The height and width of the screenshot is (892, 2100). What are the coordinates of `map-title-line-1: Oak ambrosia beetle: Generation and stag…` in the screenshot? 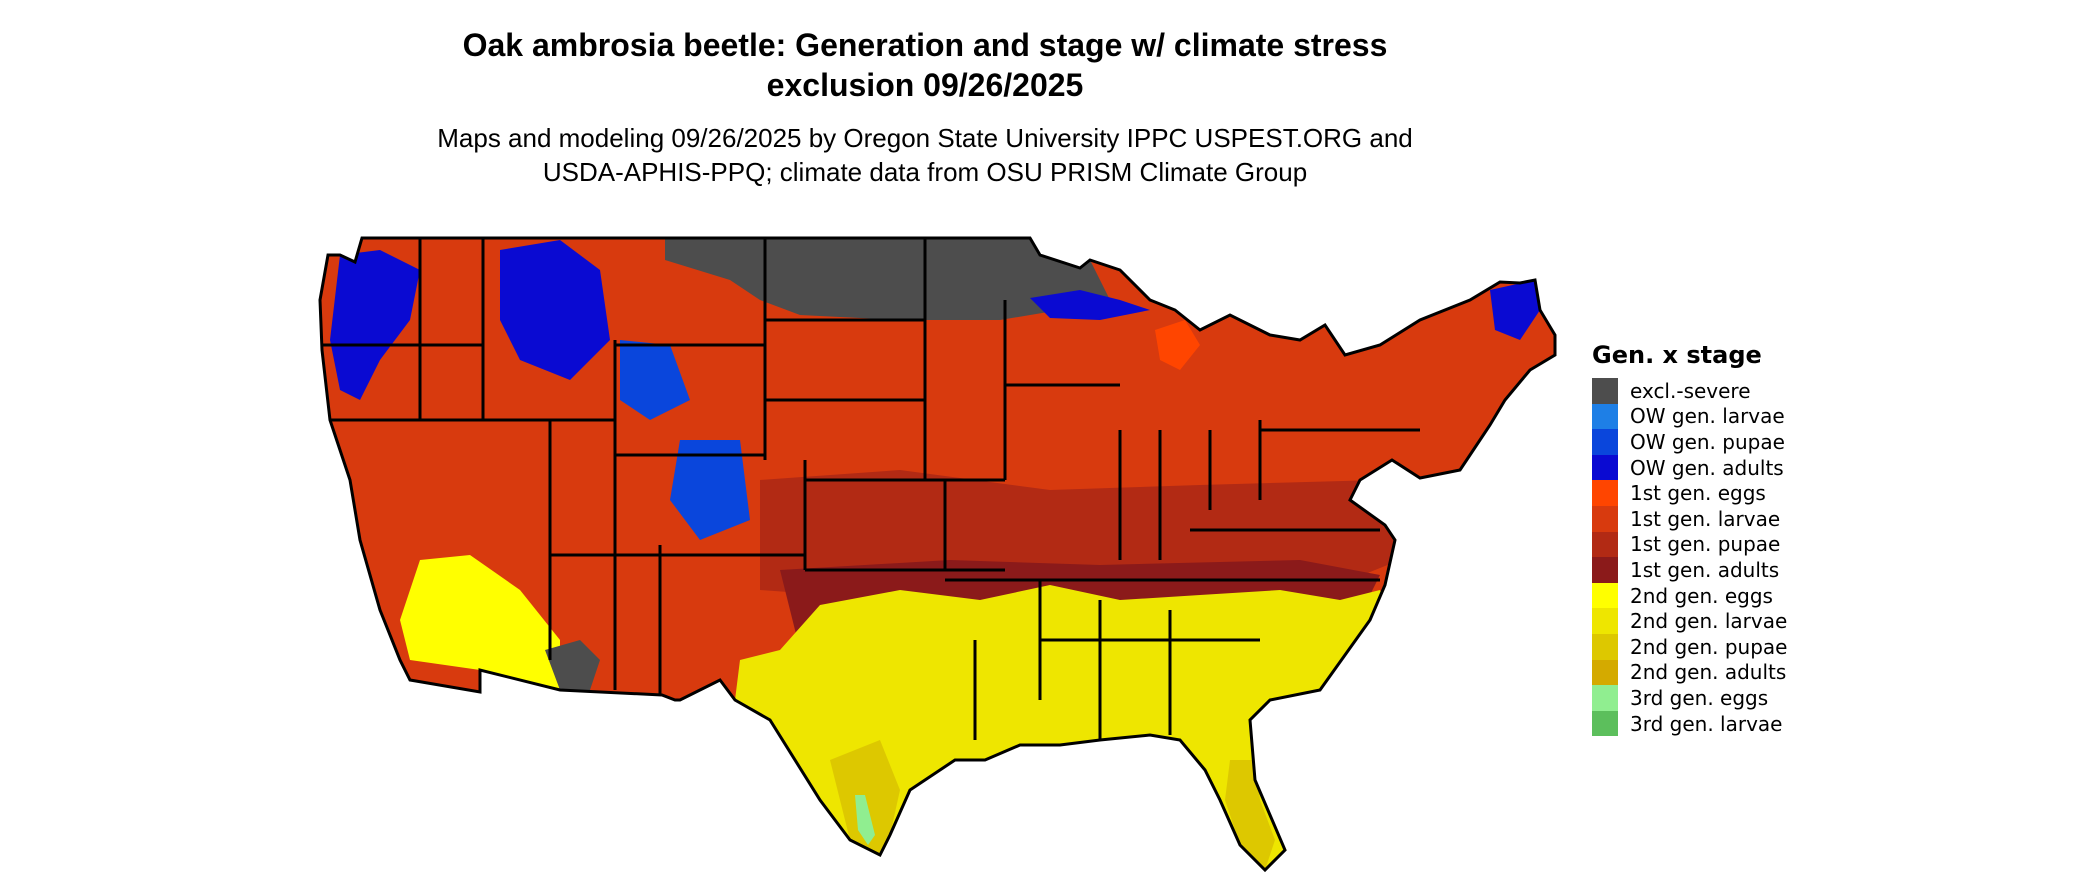 It's located at (925, 45).